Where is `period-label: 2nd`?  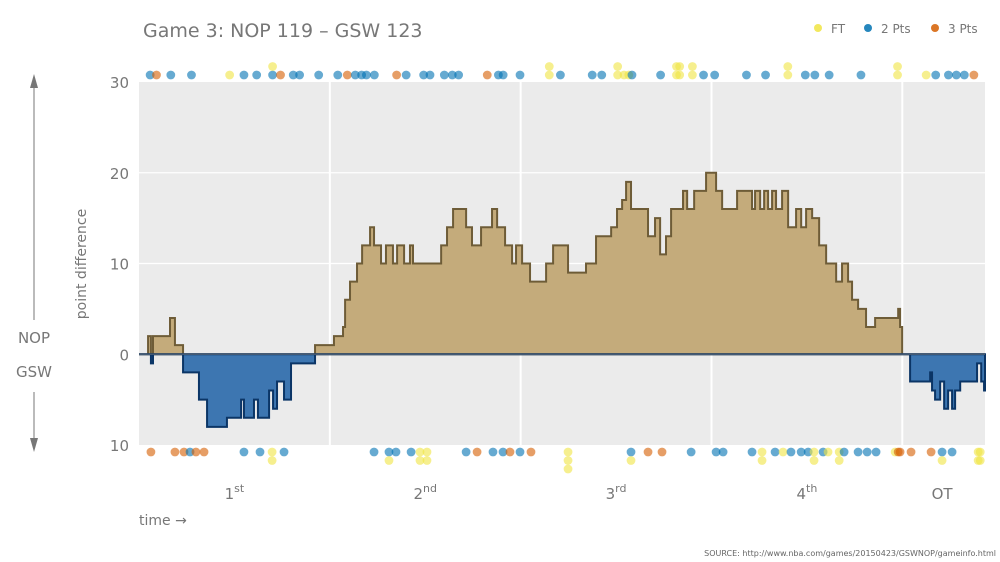 period-label: 2nd is located at coordinates (425, 492).